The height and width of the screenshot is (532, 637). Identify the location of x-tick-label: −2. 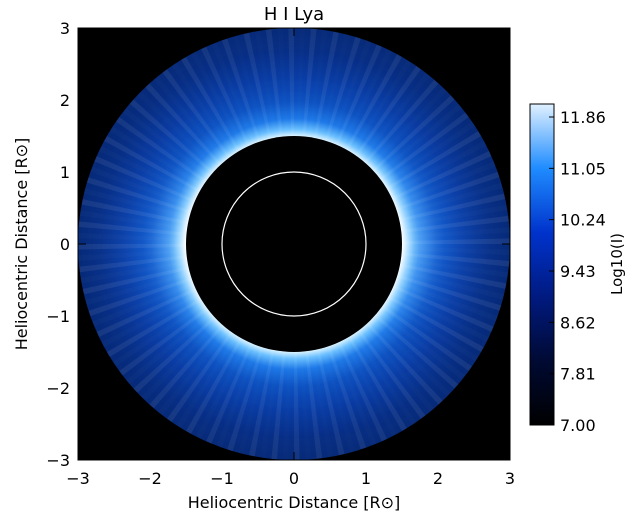
(150, 478).